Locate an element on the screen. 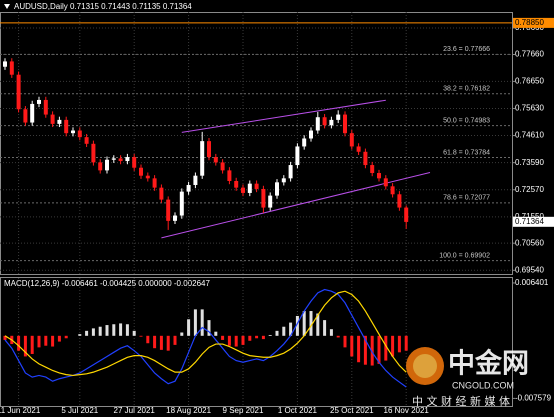  y-tick-label: 0.73590 is located at coordinates (529, 162).